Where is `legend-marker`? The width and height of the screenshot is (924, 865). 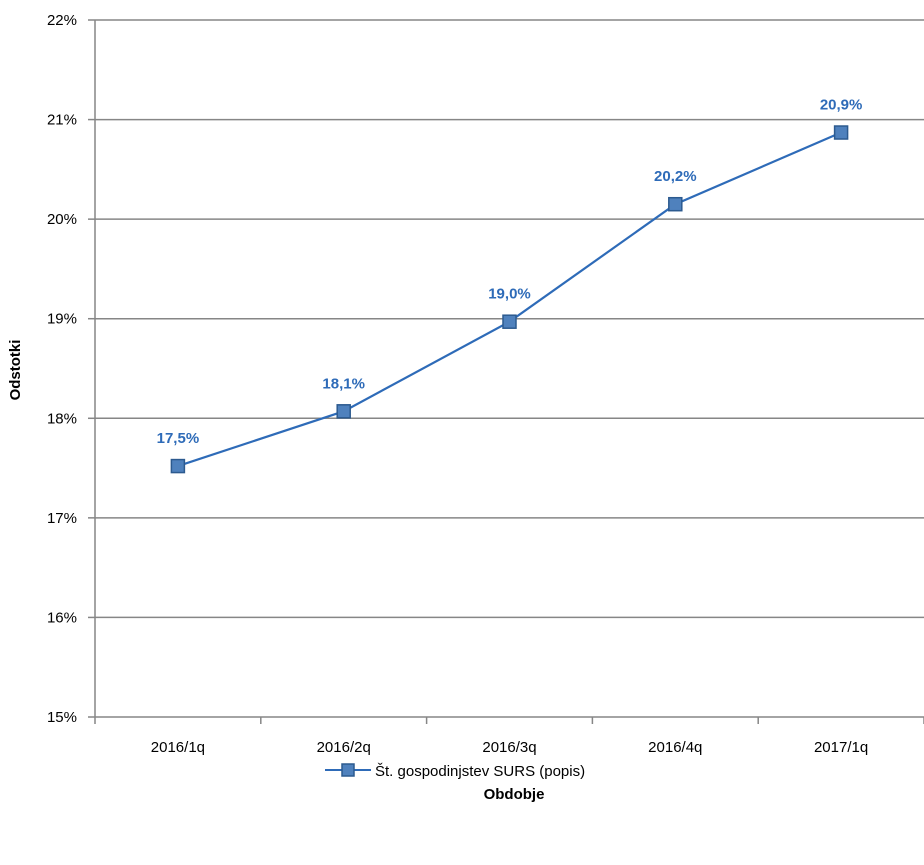
legend-marker is located at coordinates (348, 770).